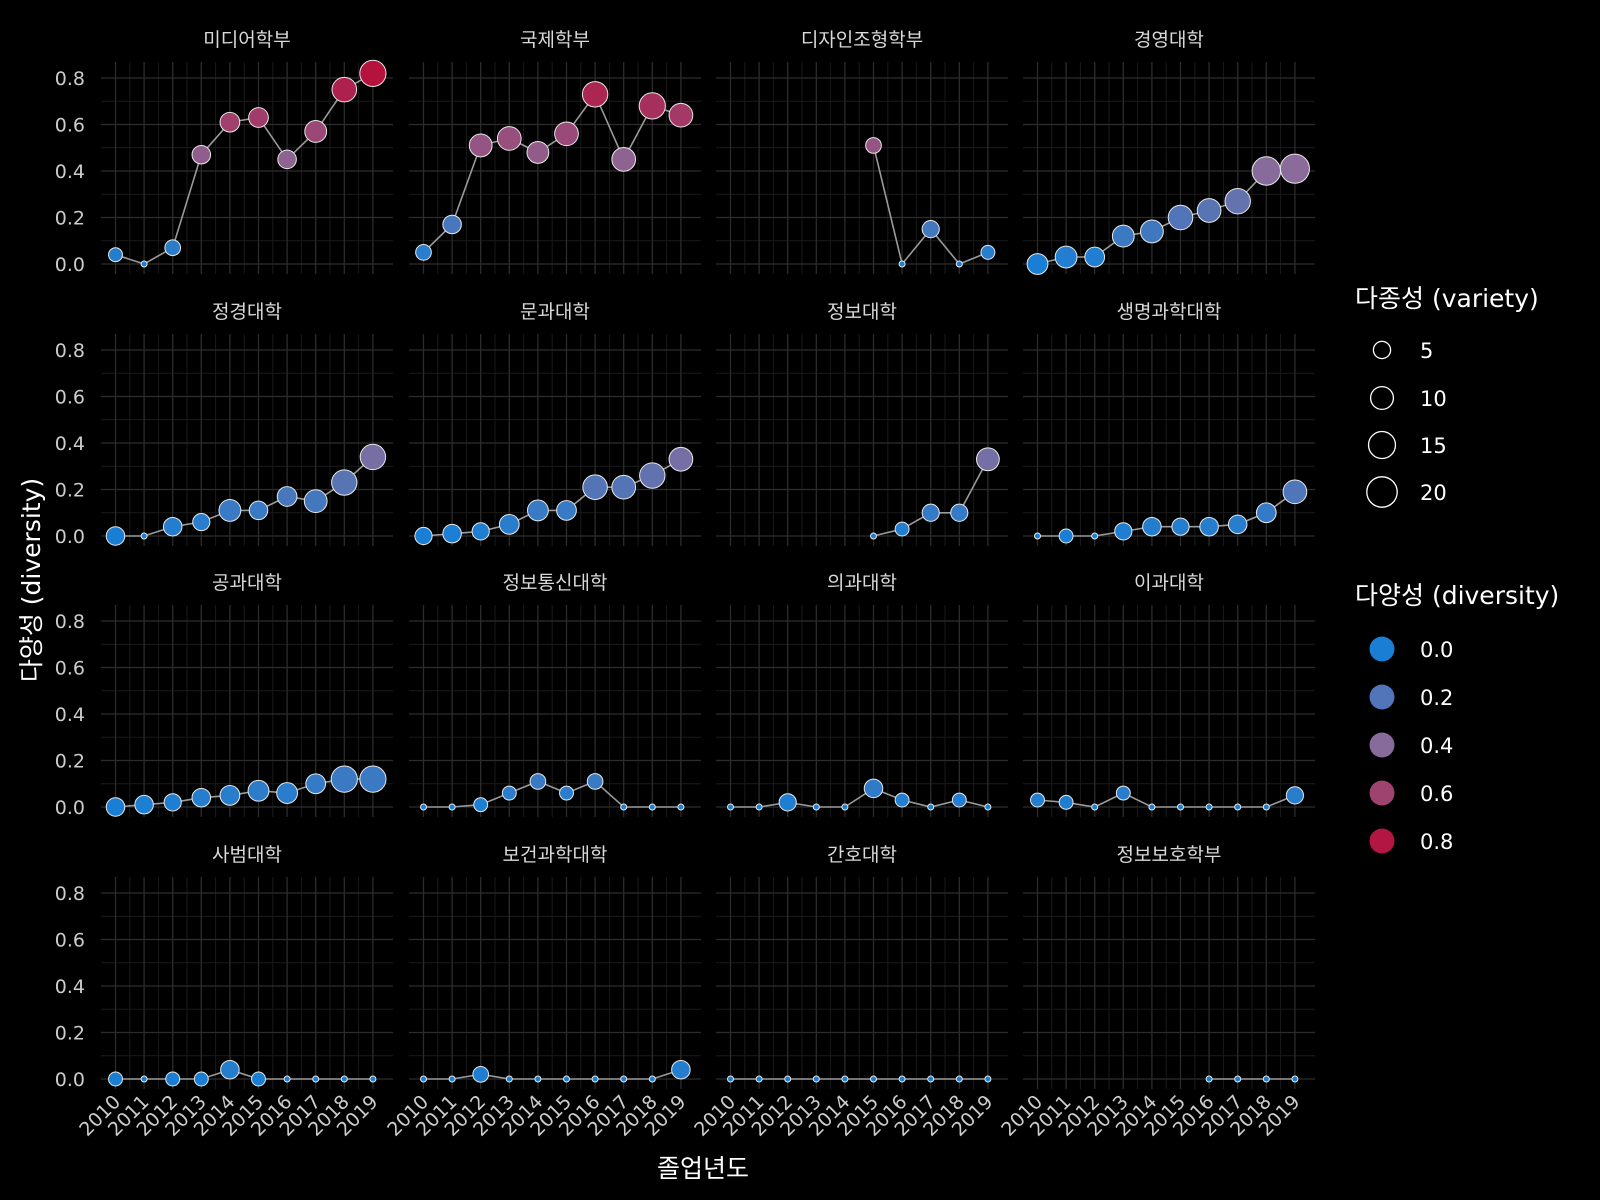  Describe the element at coordinates (1169, 423) in the screenshot. I see `facet-panel: 생명과학대학` at that location.